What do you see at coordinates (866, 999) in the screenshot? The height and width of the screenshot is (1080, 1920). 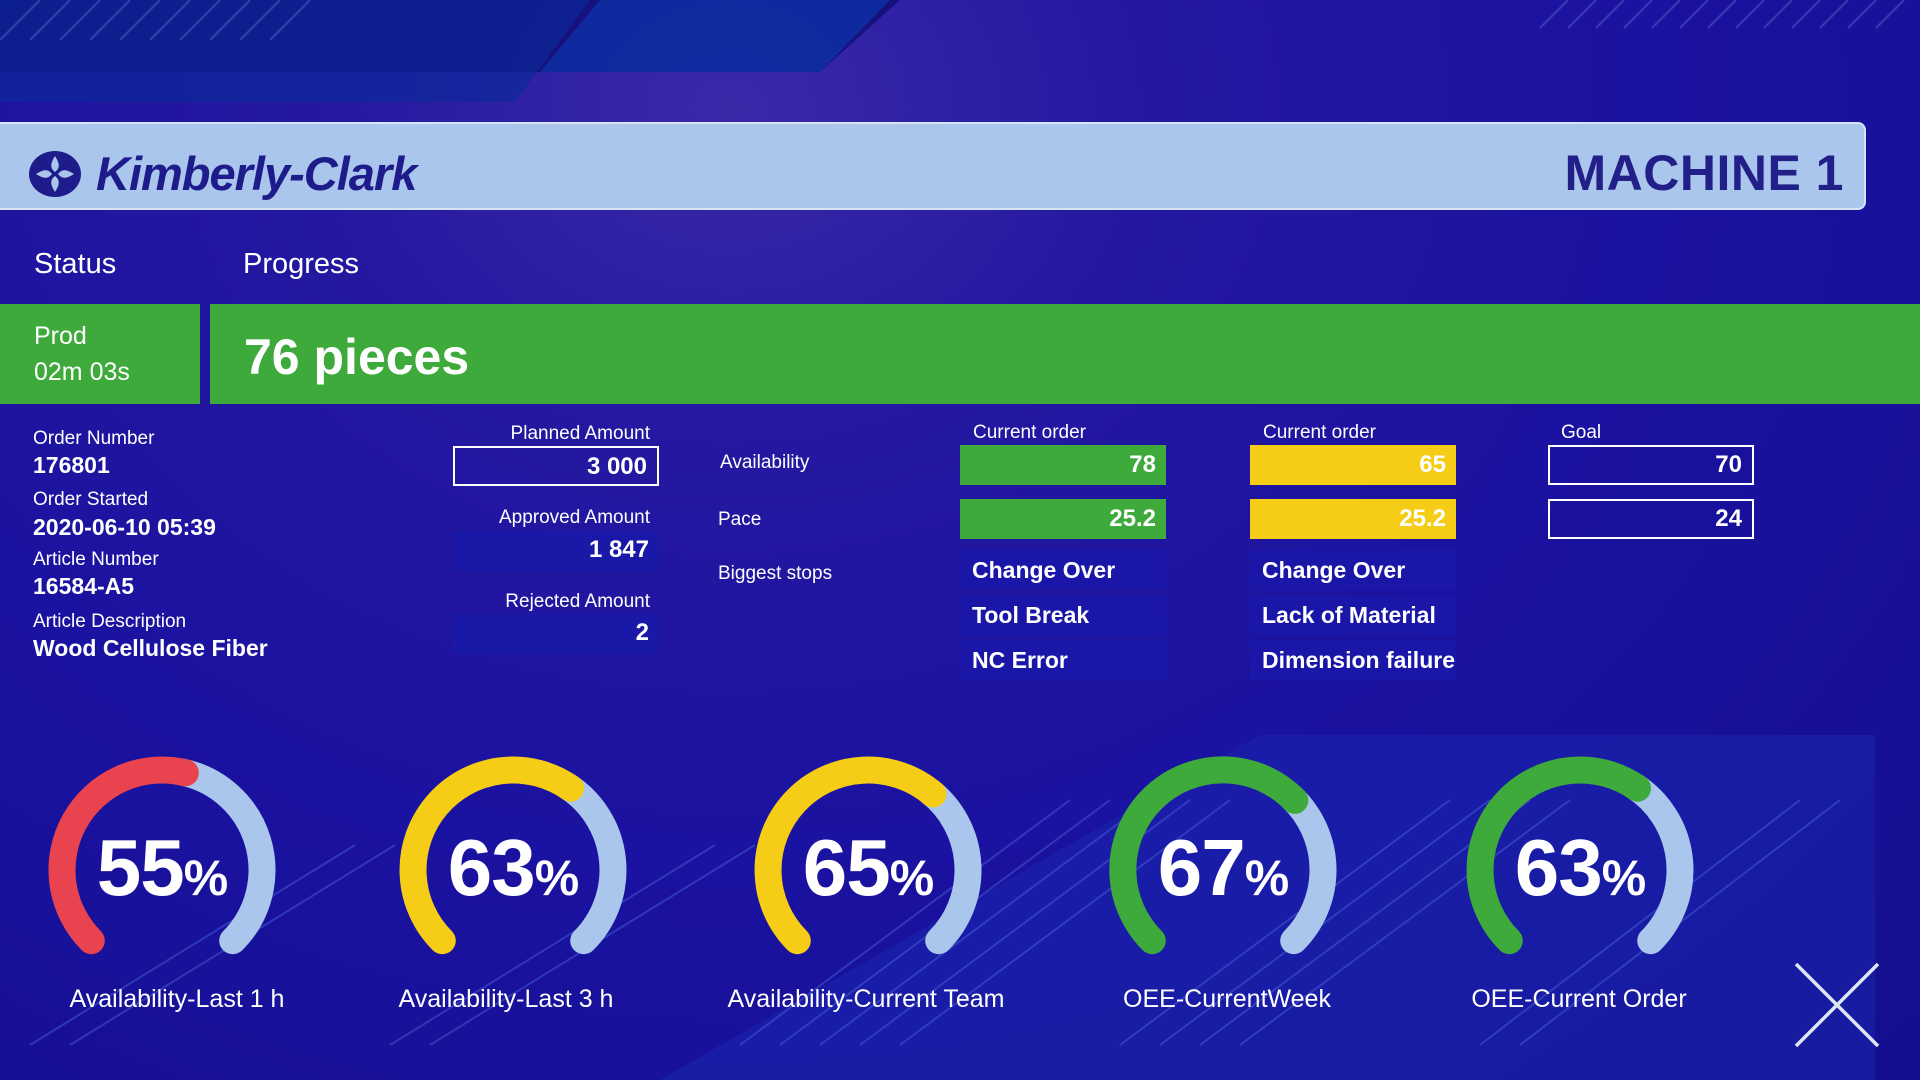 I see `gauge-label-3: Availability-Current Team` at bounding box center [866, 999].